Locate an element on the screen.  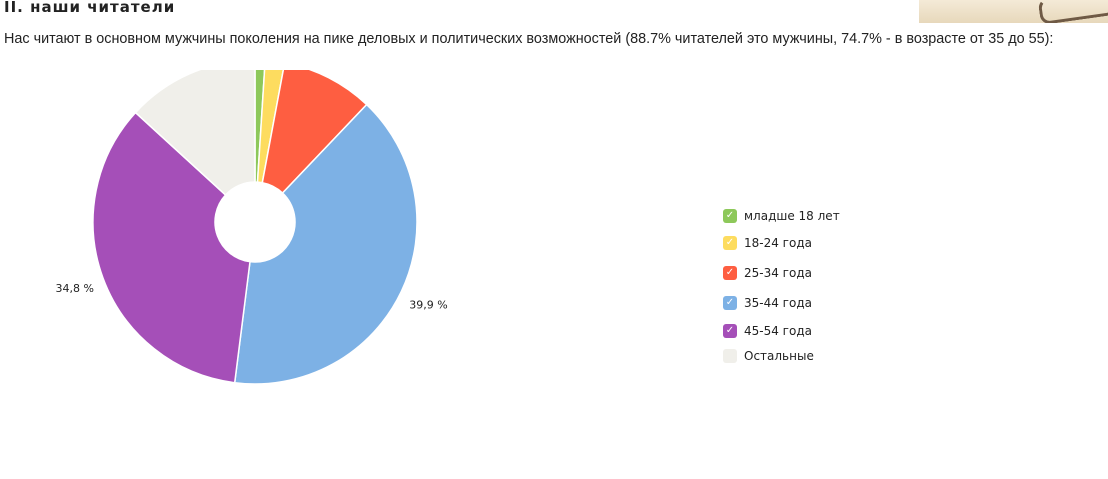
paperclip-image is located at coordinates (1072, 11).